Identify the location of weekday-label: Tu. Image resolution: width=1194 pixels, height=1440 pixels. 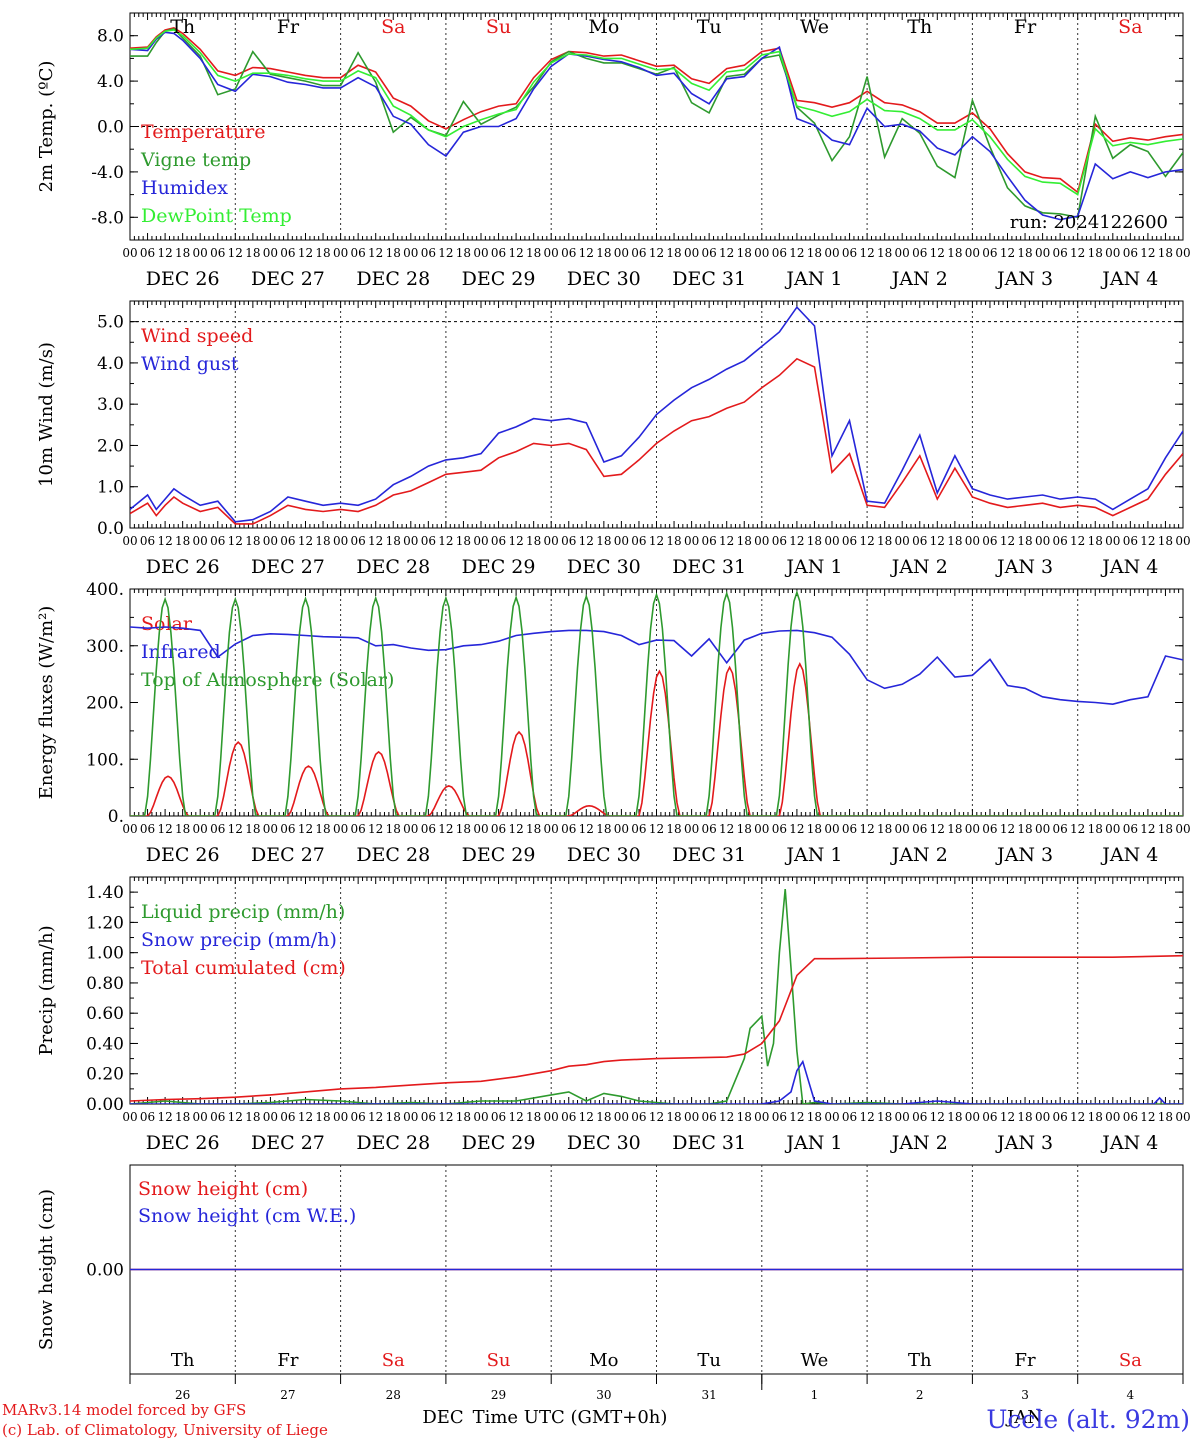
(709, 1360).